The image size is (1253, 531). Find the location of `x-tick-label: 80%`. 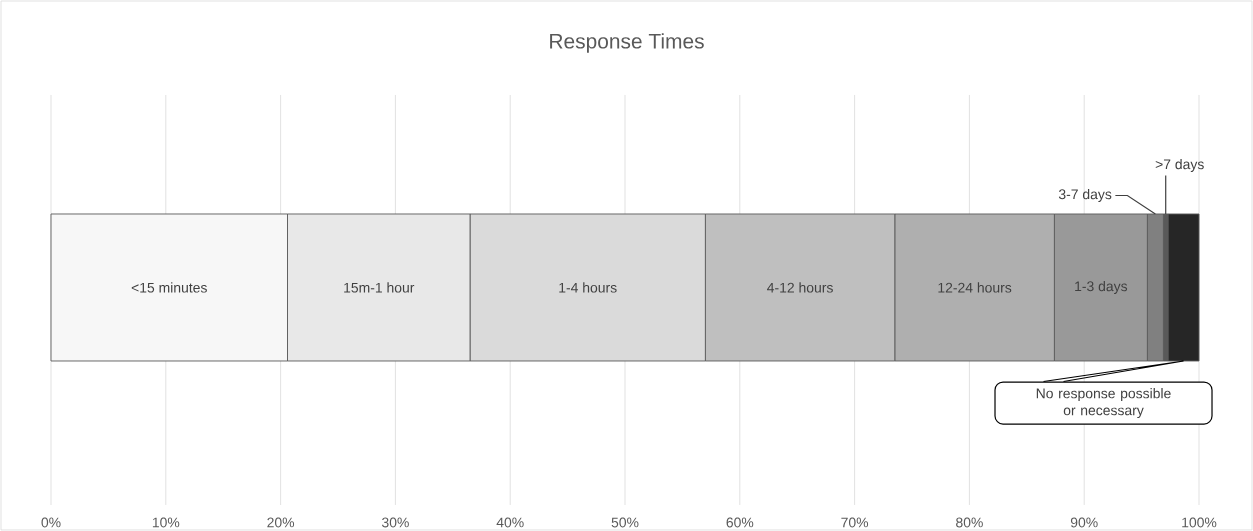

x-tick-label: 80% is located at coordinates (969, 522).